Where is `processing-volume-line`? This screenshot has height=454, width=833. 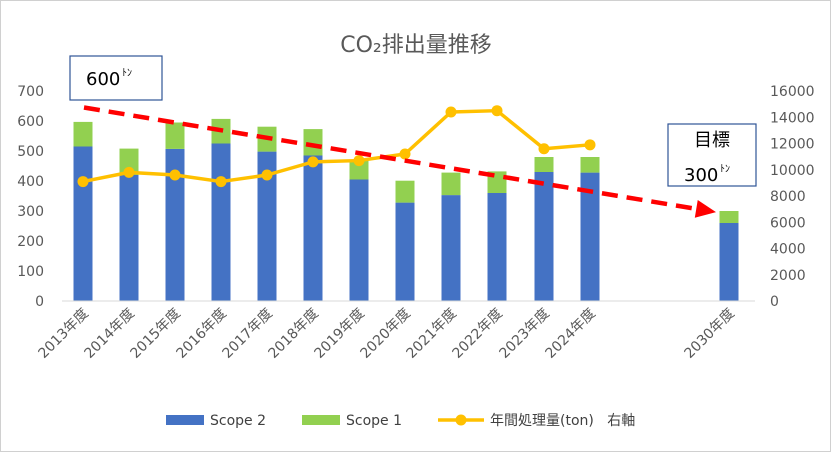
processing-volume-line is located at coordinates (336, 146).